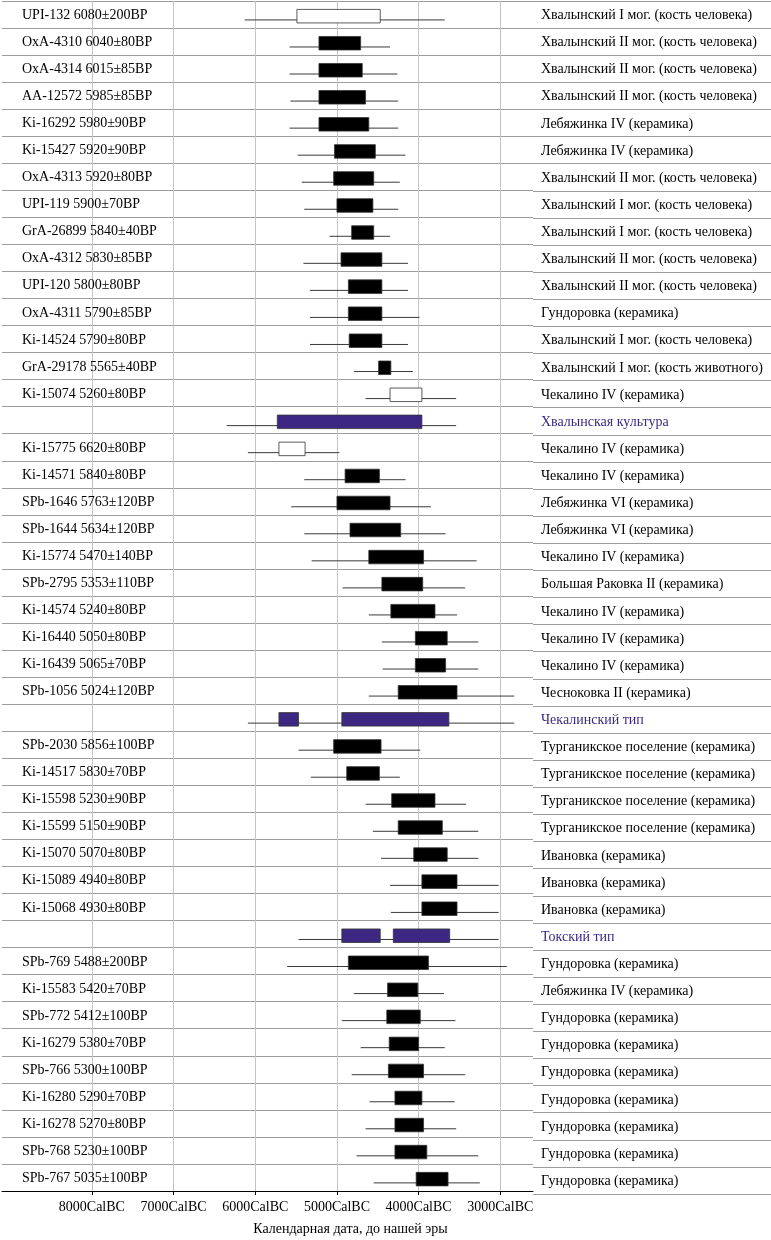  What do you see at coordinates (87, 312) in the screenshot?
I see `y-tick-label: OxA-4311 5790±85BP` at bounding box center [87, 312].